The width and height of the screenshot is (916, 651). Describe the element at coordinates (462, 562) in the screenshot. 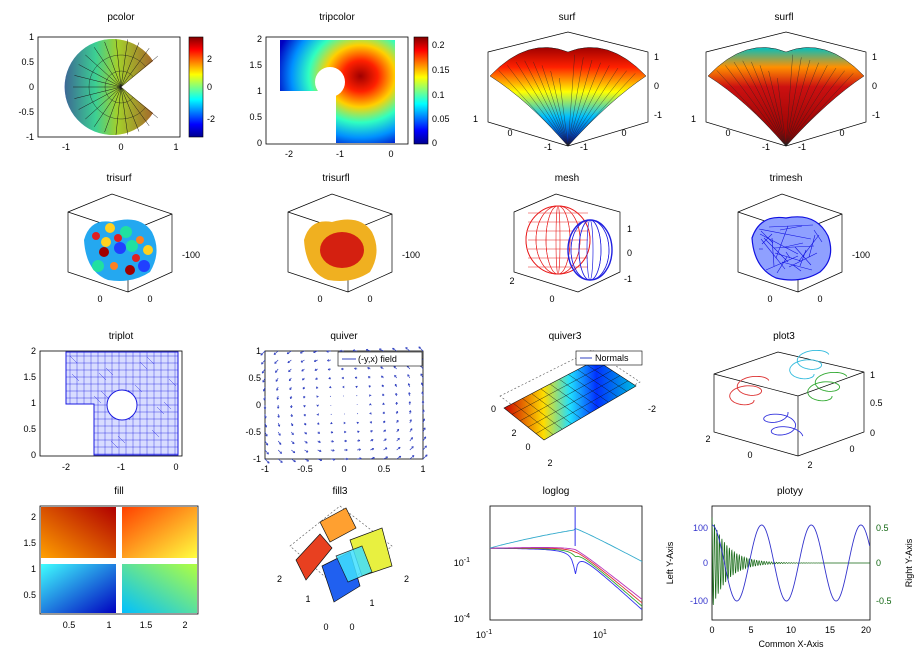

I see `loglog-ytick: 10⁻¹` at that location.